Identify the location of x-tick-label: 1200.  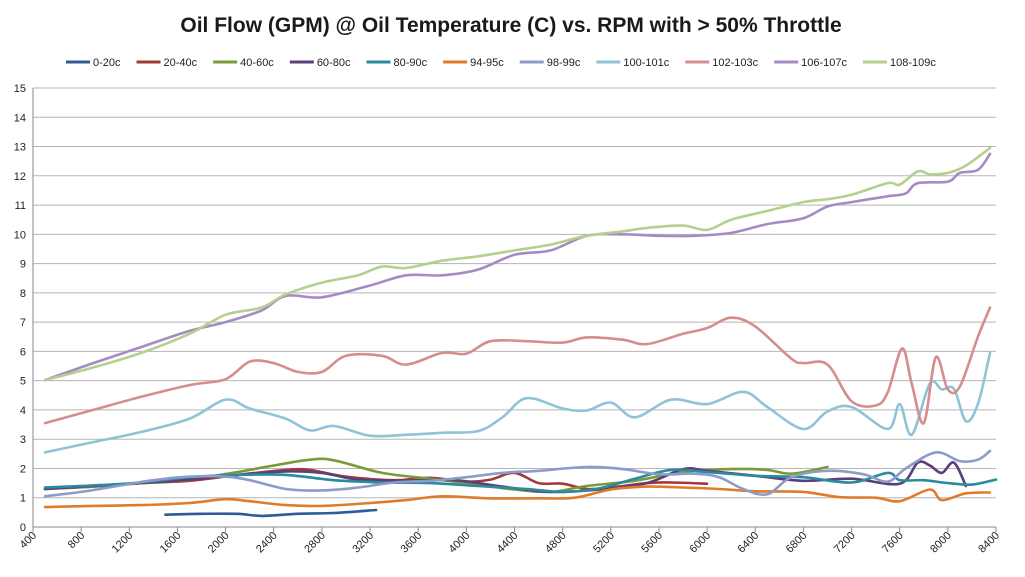
(123, 543).